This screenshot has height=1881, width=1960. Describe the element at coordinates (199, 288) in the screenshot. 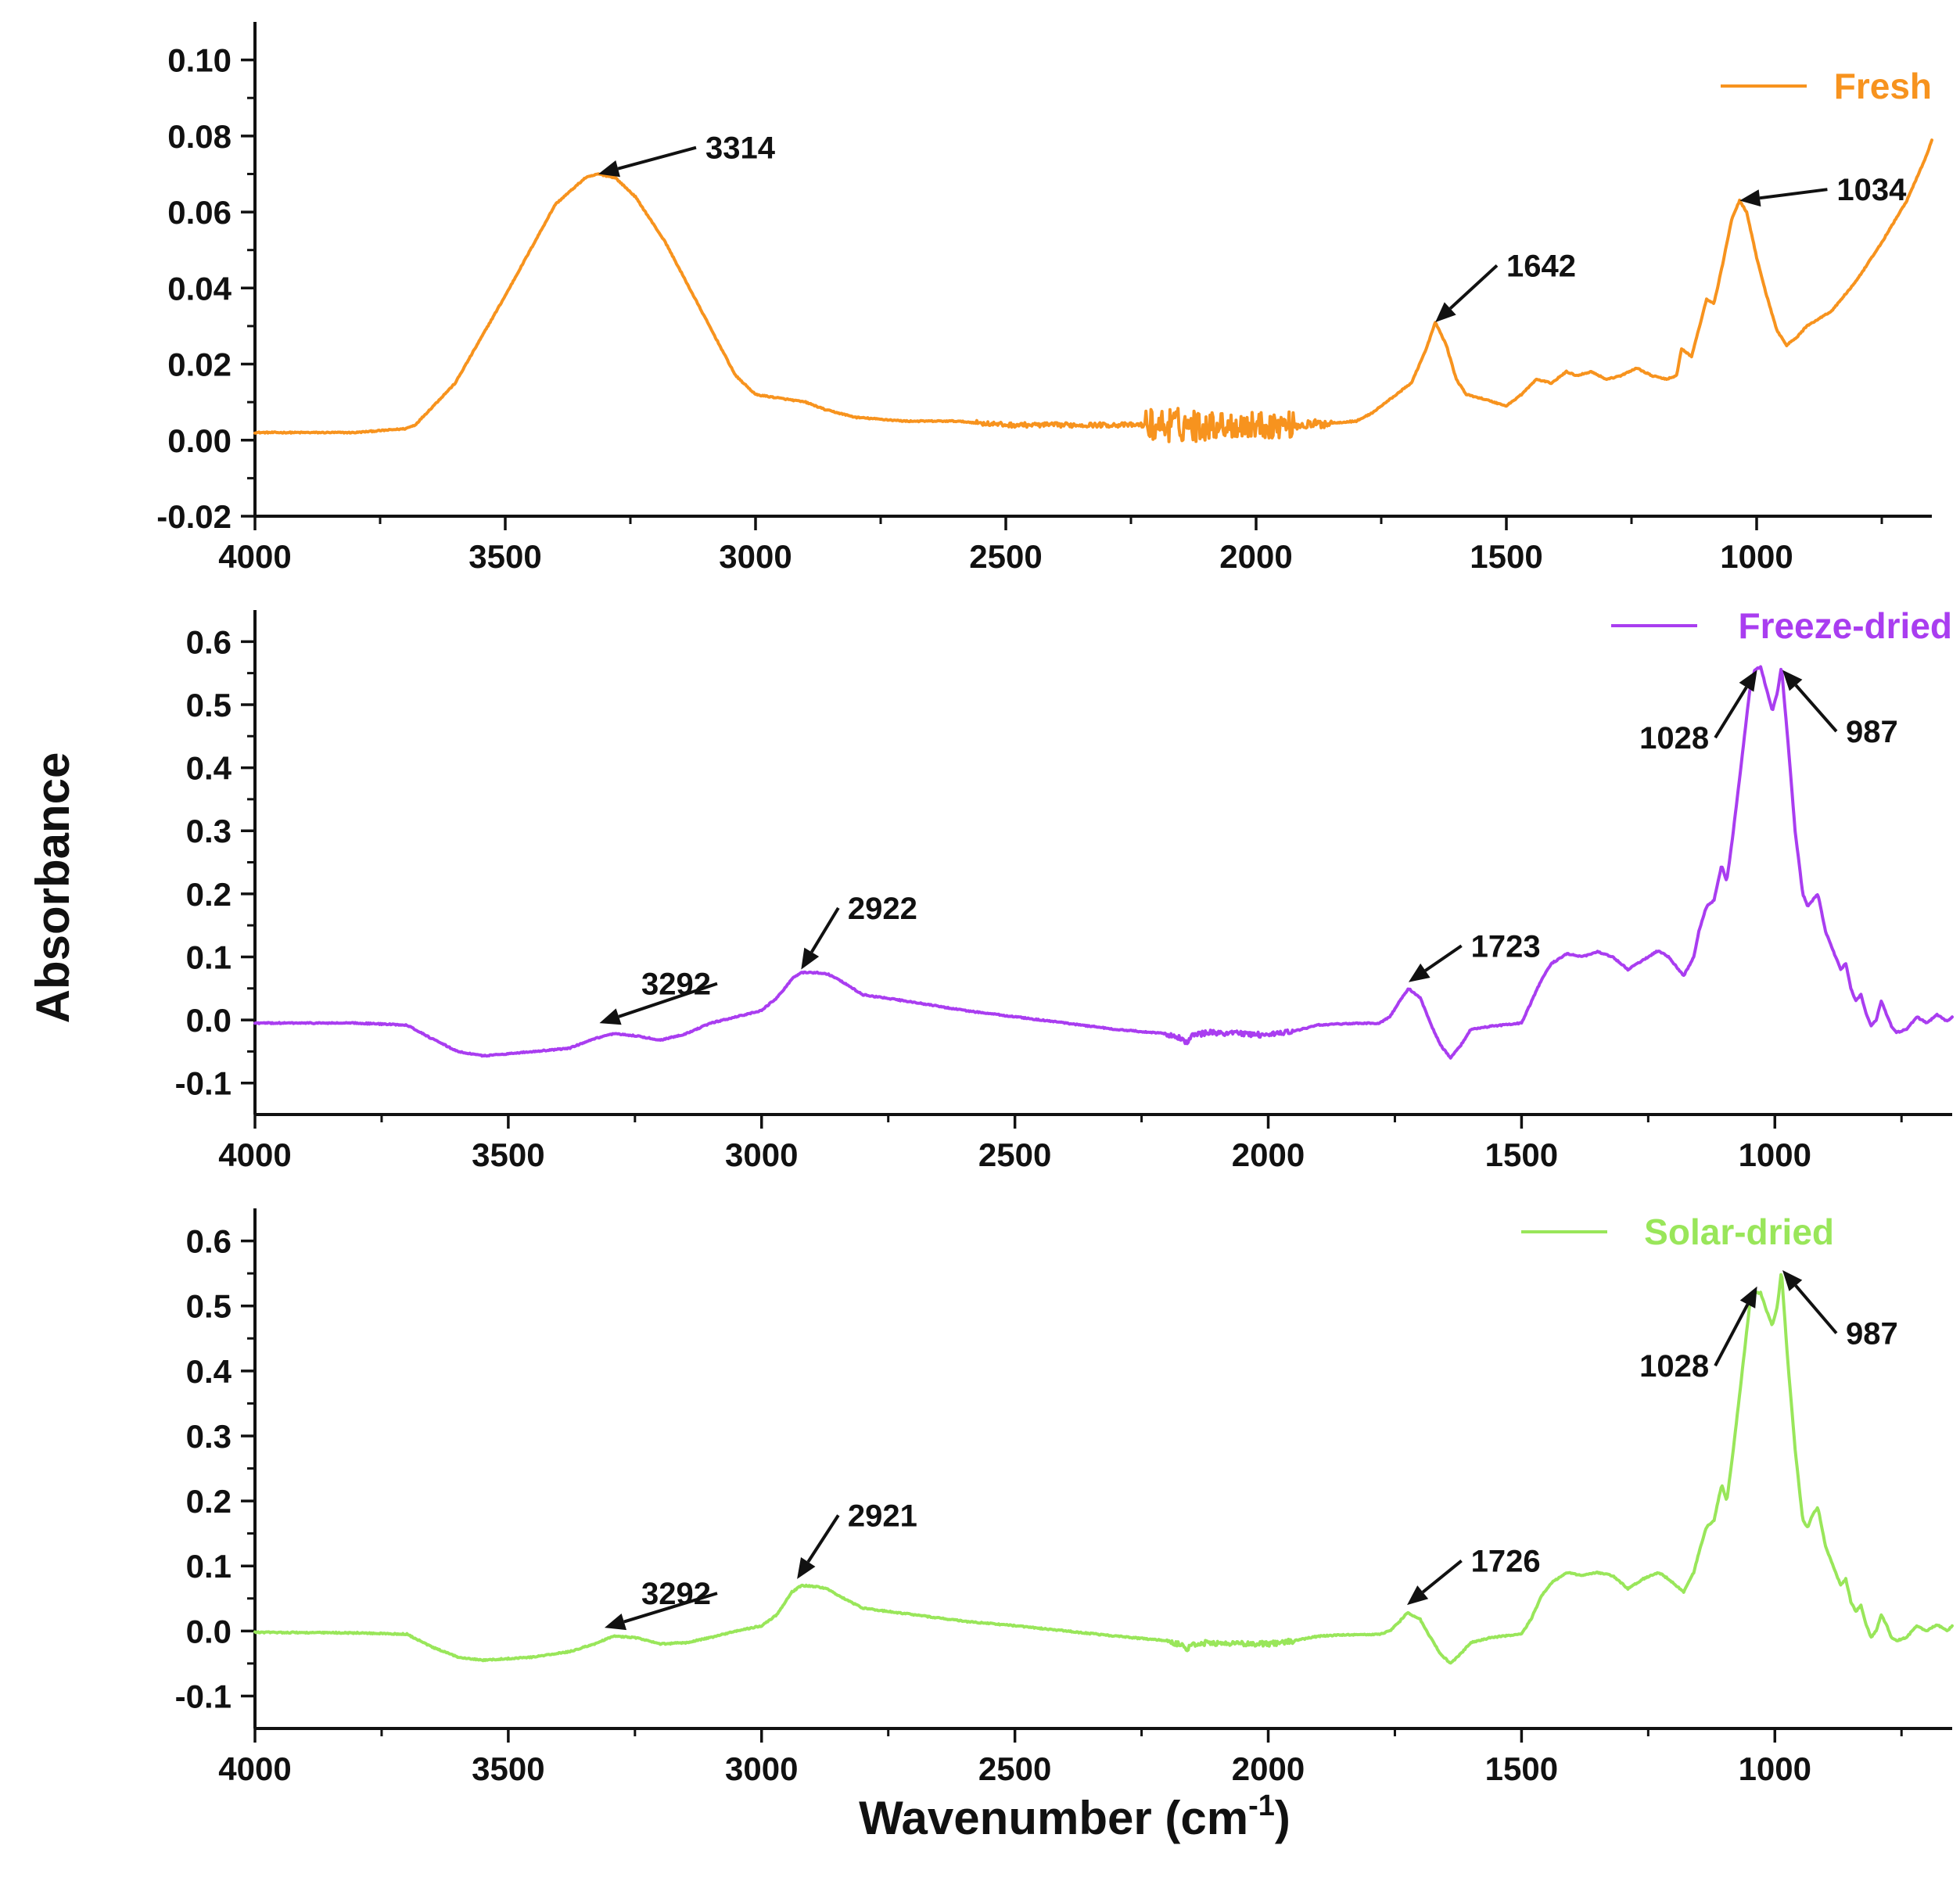

I see `y-tick-label: 0.04` at that location.